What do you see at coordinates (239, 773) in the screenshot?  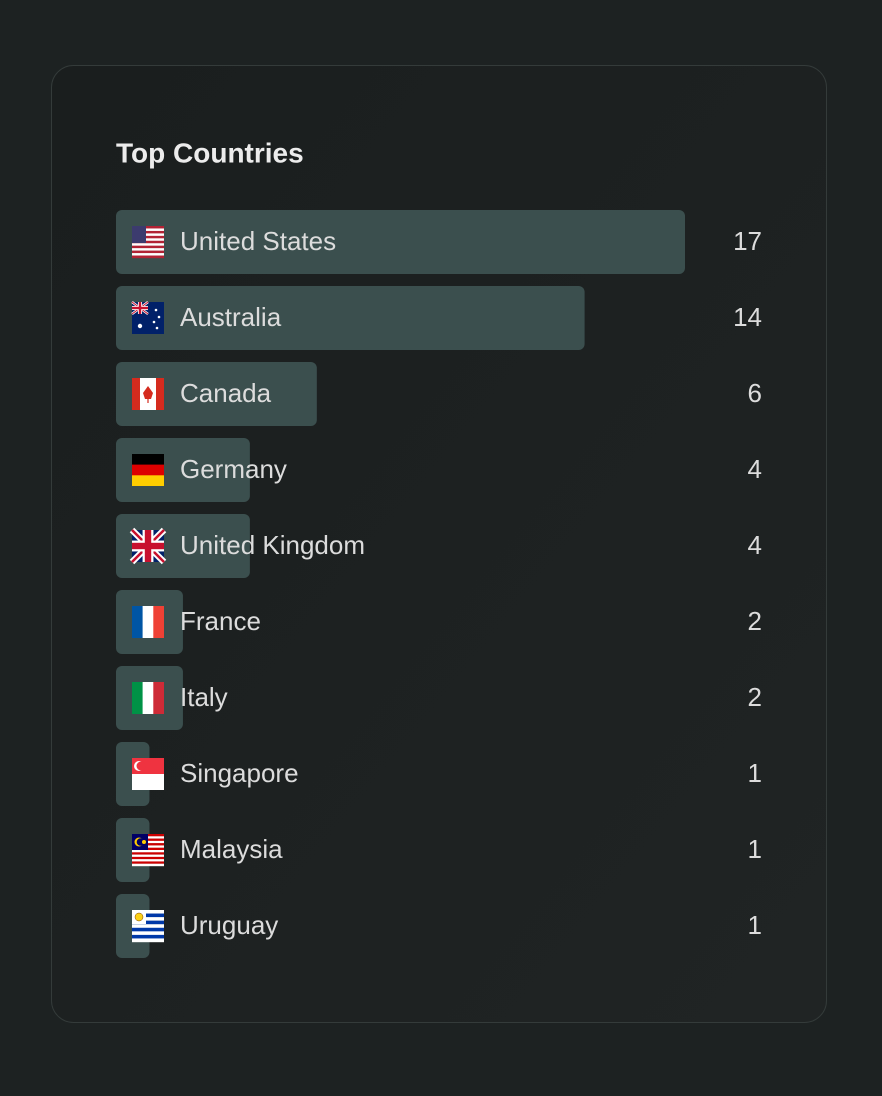 I see `country-label: Singapore` at bounding box center [239, 773].